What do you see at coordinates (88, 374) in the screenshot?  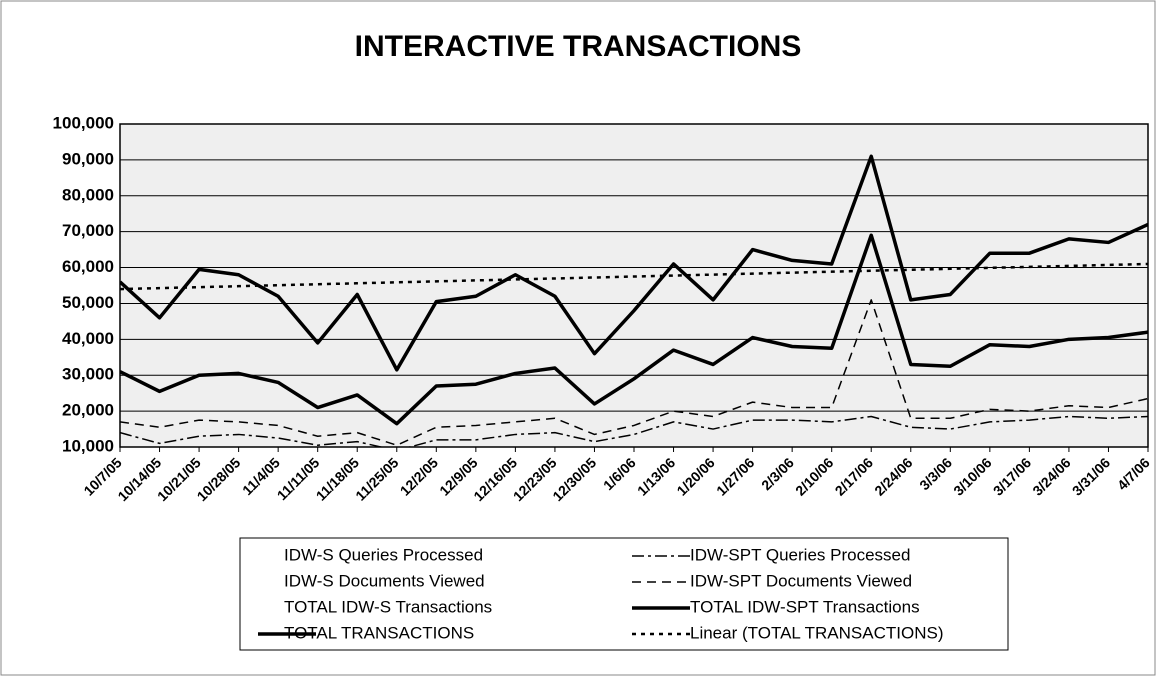 I see `y-tick-label: 30,000` at bounding box center [88, 374].